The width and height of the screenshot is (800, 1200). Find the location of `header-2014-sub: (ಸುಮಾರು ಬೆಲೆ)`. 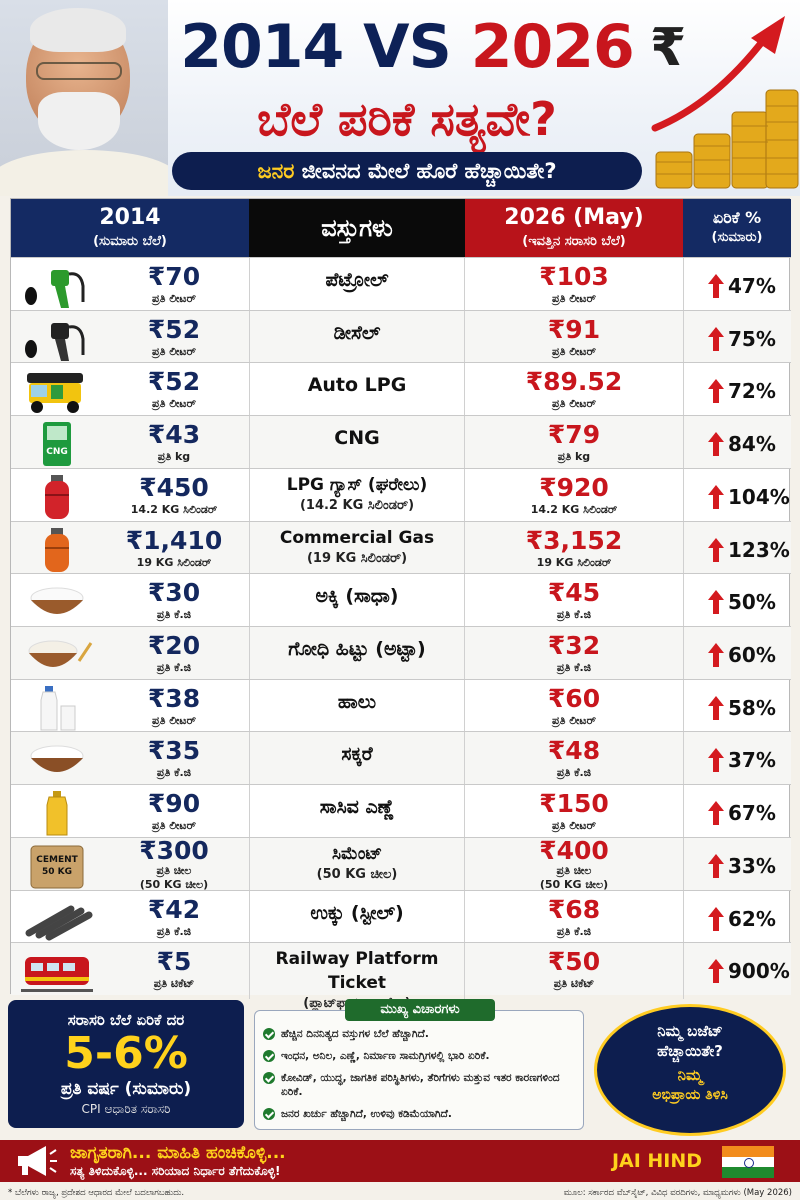

header-2014-sub: (ಸುಮಾರು ಬೆಲೆ) is located at coordinates (130, 241).